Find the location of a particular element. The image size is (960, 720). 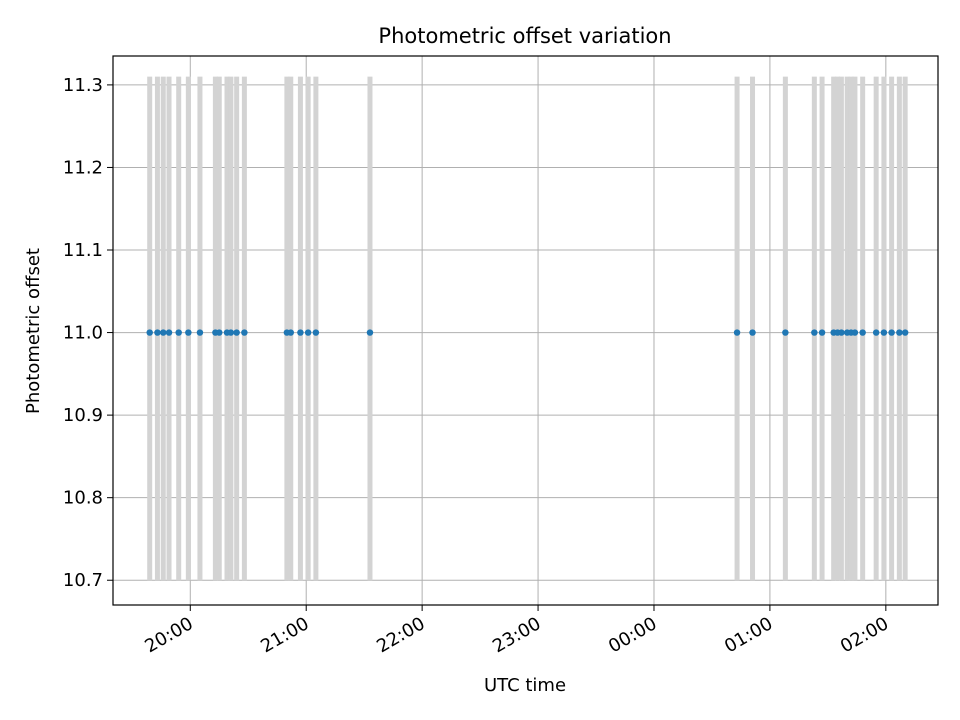

y-tick-label: 10.9 is located at coordinates (83, 415).